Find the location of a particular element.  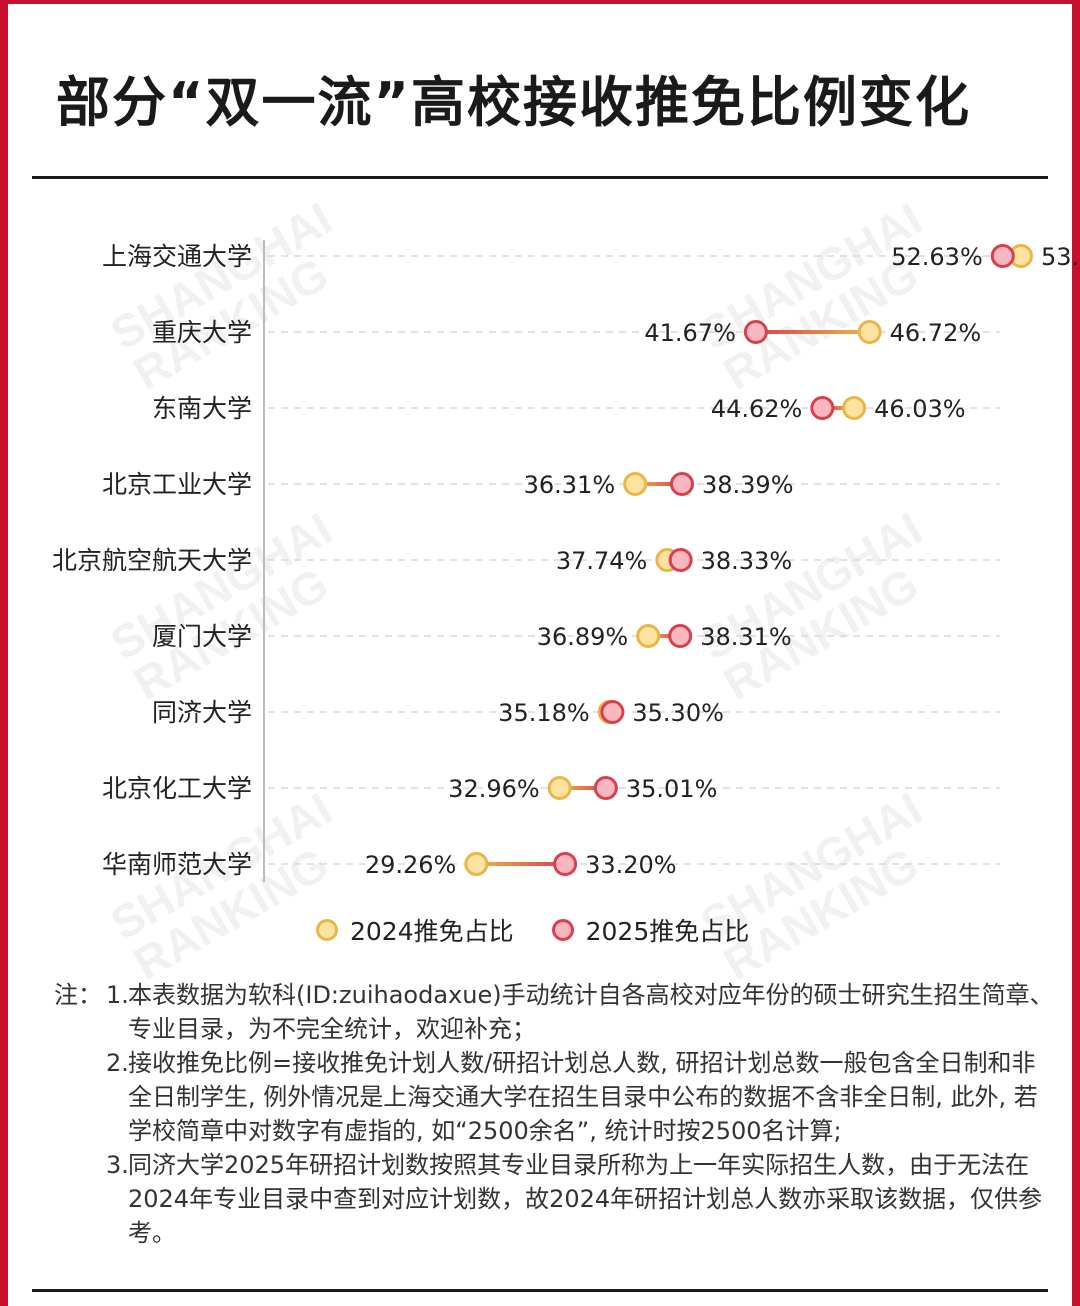

category-label: 东南大学 is located at coordinates (202, 408).